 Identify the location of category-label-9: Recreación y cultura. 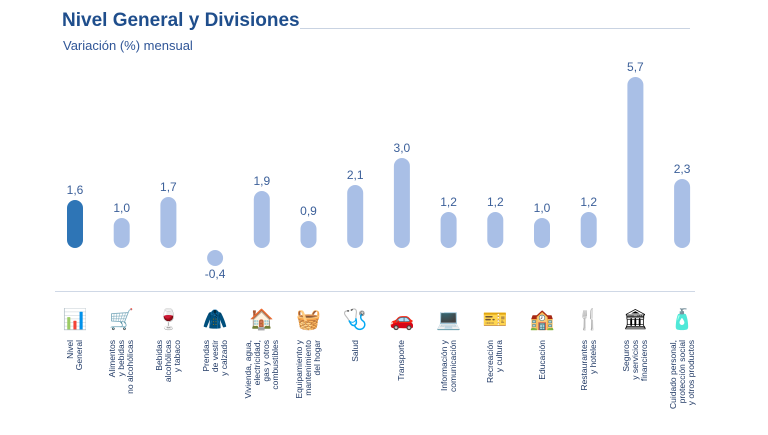
(495, 361).